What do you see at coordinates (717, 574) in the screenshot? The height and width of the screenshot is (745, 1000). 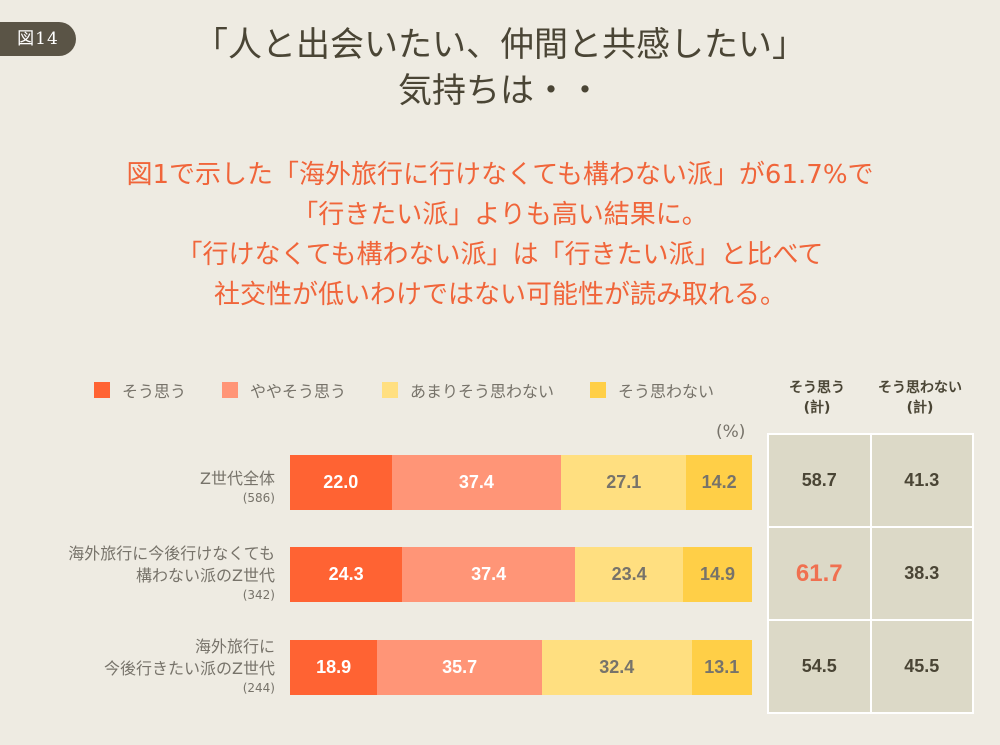 I see `bar-segment-disagree: 14.9` at bounding box center [717, 574].